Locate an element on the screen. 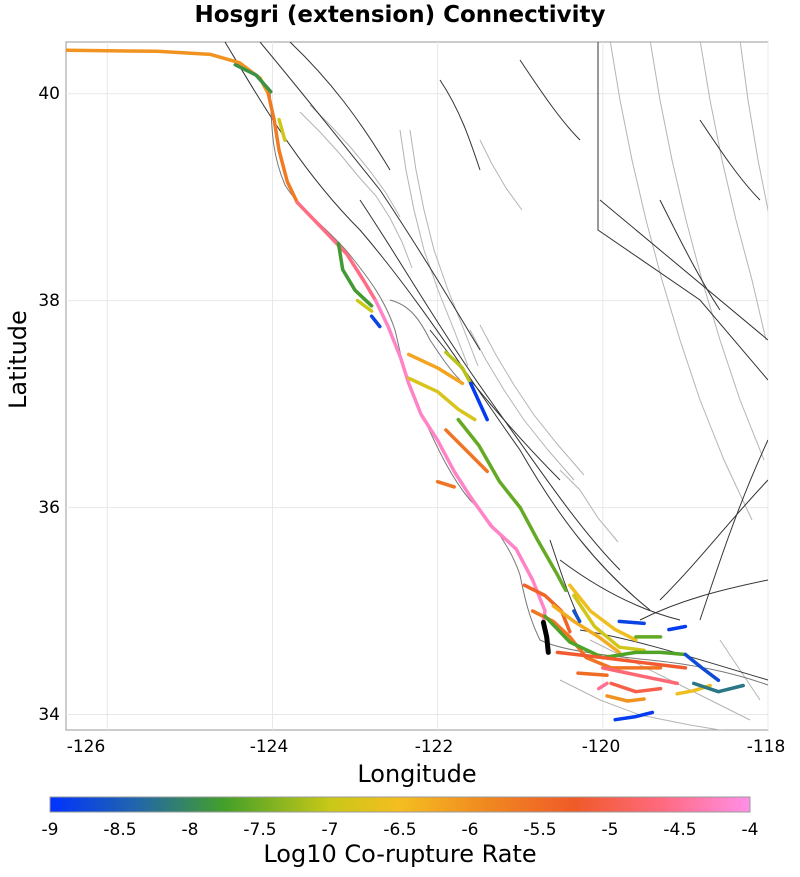 This screenshot has height=877, width=800. y-tick-label: 34 is located at coordinates (49, 715).